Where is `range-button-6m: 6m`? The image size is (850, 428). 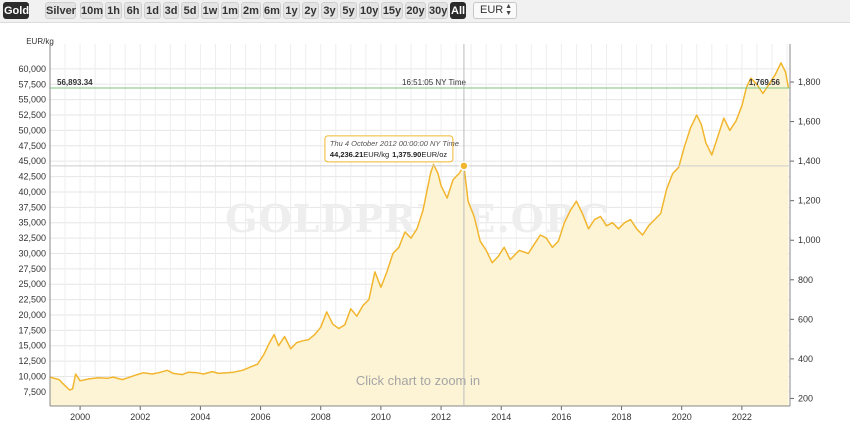 range-button-6m: 6m is located at coordinates (272, 10).